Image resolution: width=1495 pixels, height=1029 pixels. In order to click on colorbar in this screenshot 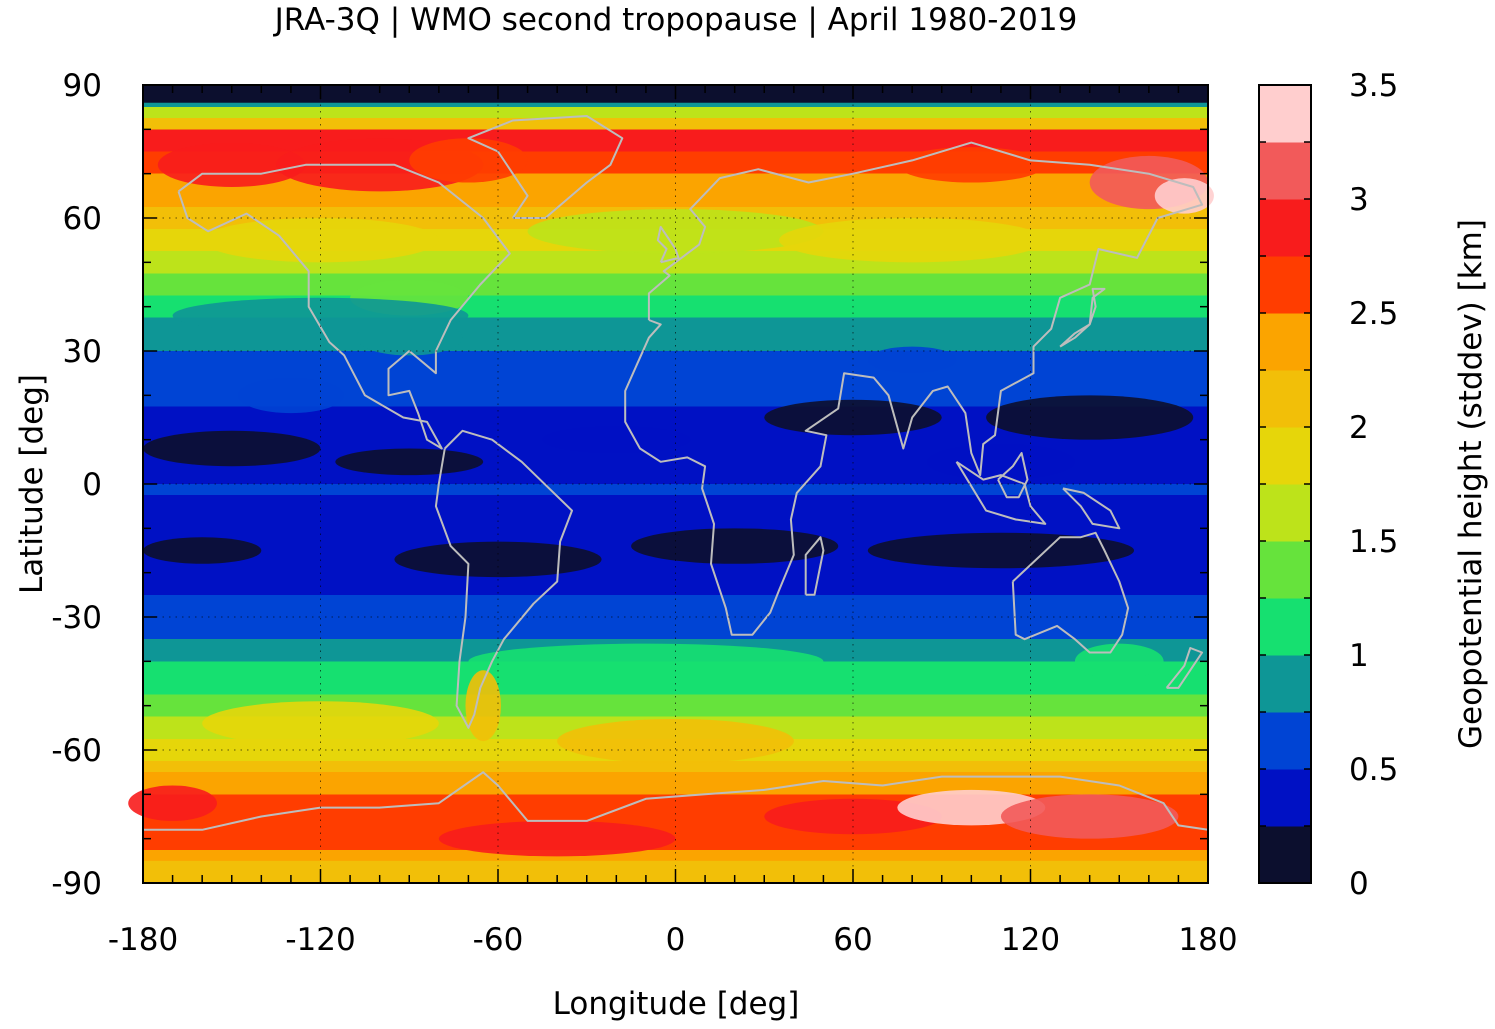, I will do `click(1285, 484)`.